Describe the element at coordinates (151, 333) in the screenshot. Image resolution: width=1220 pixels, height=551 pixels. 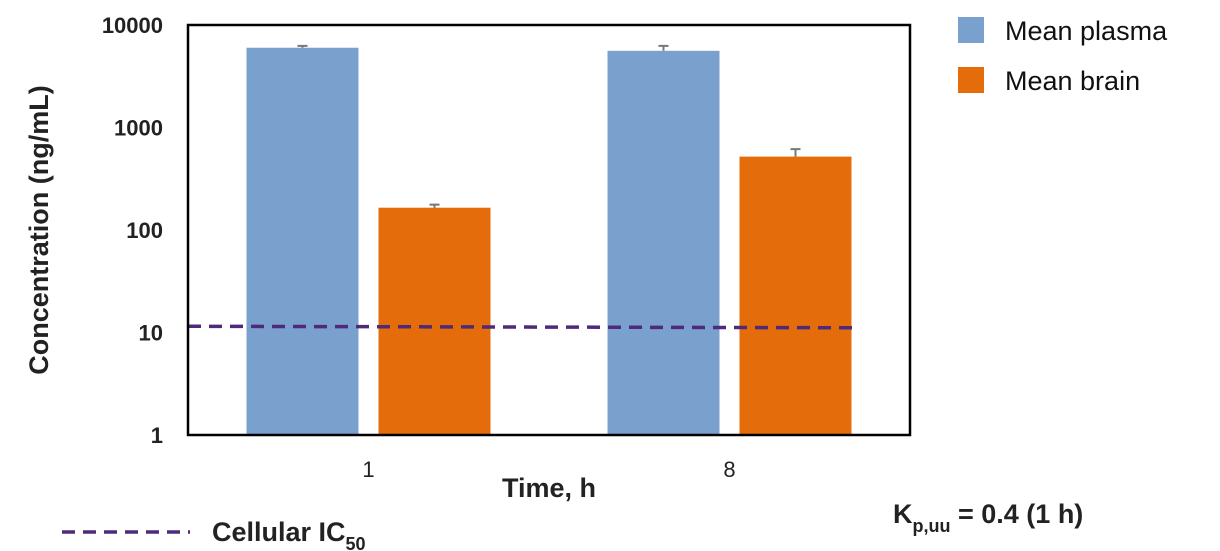
I see `y-tick-label: 10` at that location.